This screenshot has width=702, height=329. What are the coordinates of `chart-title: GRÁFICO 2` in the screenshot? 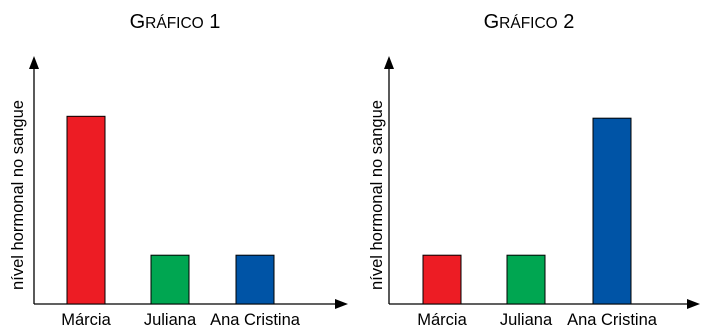 It's located at (529, 22).